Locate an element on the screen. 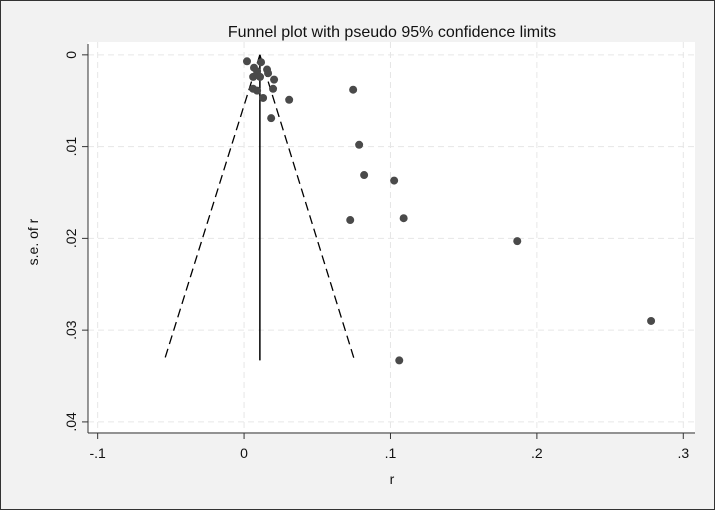 This screenshot has height=510, width=715. x-tick-label: .1 is located at coordinates (391, 453).